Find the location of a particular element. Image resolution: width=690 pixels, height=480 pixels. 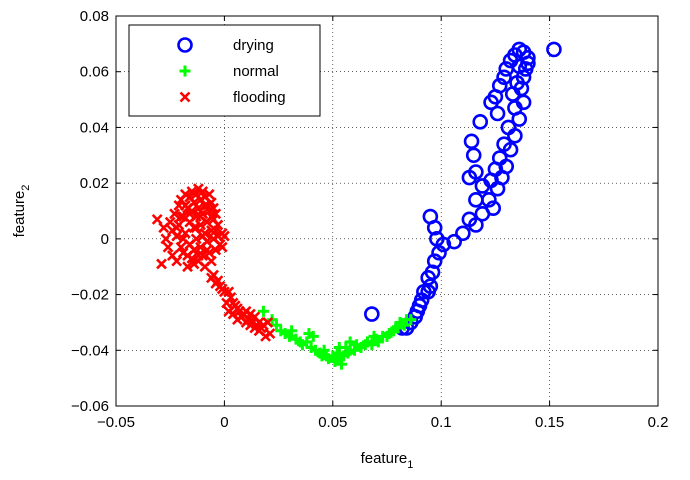

legend-label-drying: drying is located at coordinates (253, 45).